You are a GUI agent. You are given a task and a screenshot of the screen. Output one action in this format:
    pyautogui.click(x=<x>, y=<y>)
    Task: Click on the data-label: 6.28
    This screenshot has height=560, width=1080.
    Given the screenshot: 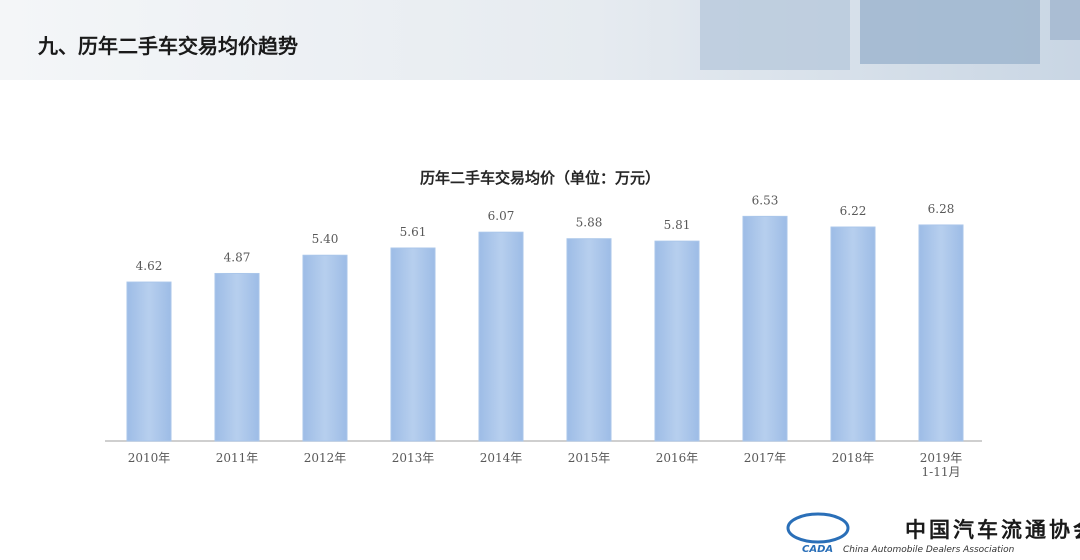 What is the action you would take?
    pyautogui.click(x=941, y=209)
    